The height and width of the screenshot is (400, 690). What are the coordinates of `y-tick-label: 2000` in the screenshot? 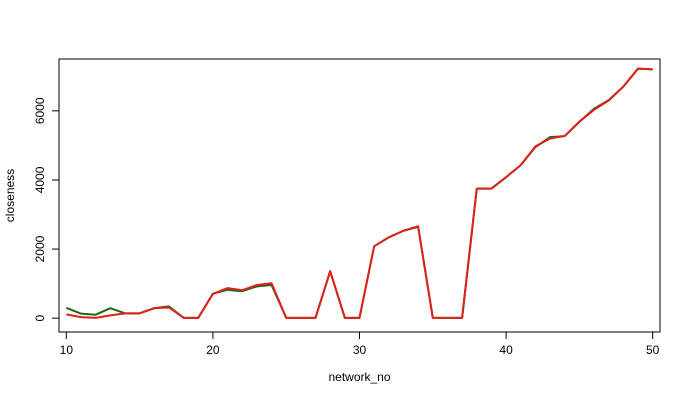 It's located at (40, 248).